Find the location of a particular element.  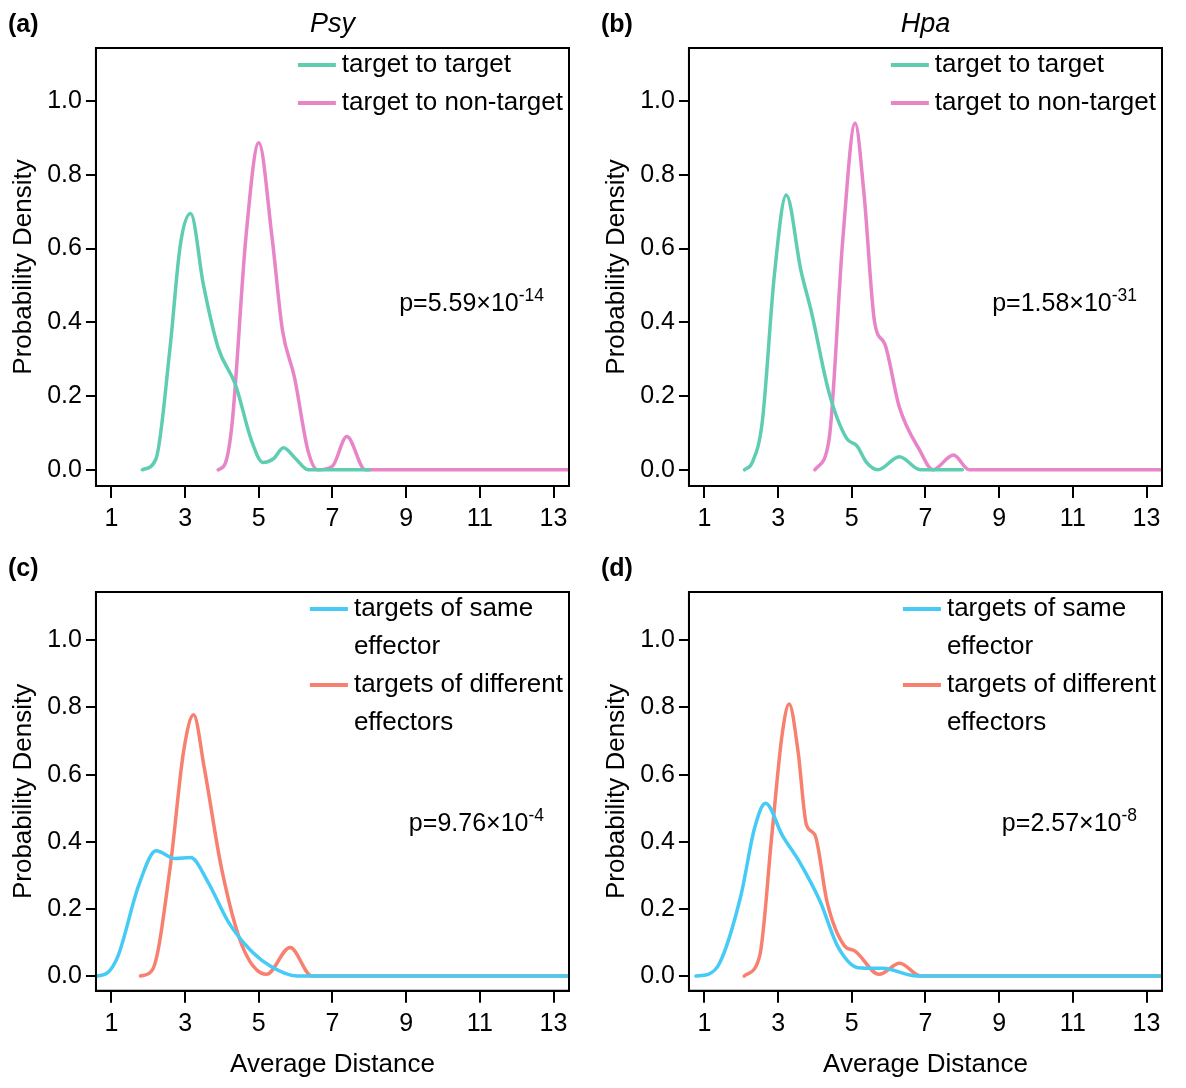

text: (c) is located at coordinates (23, 567).